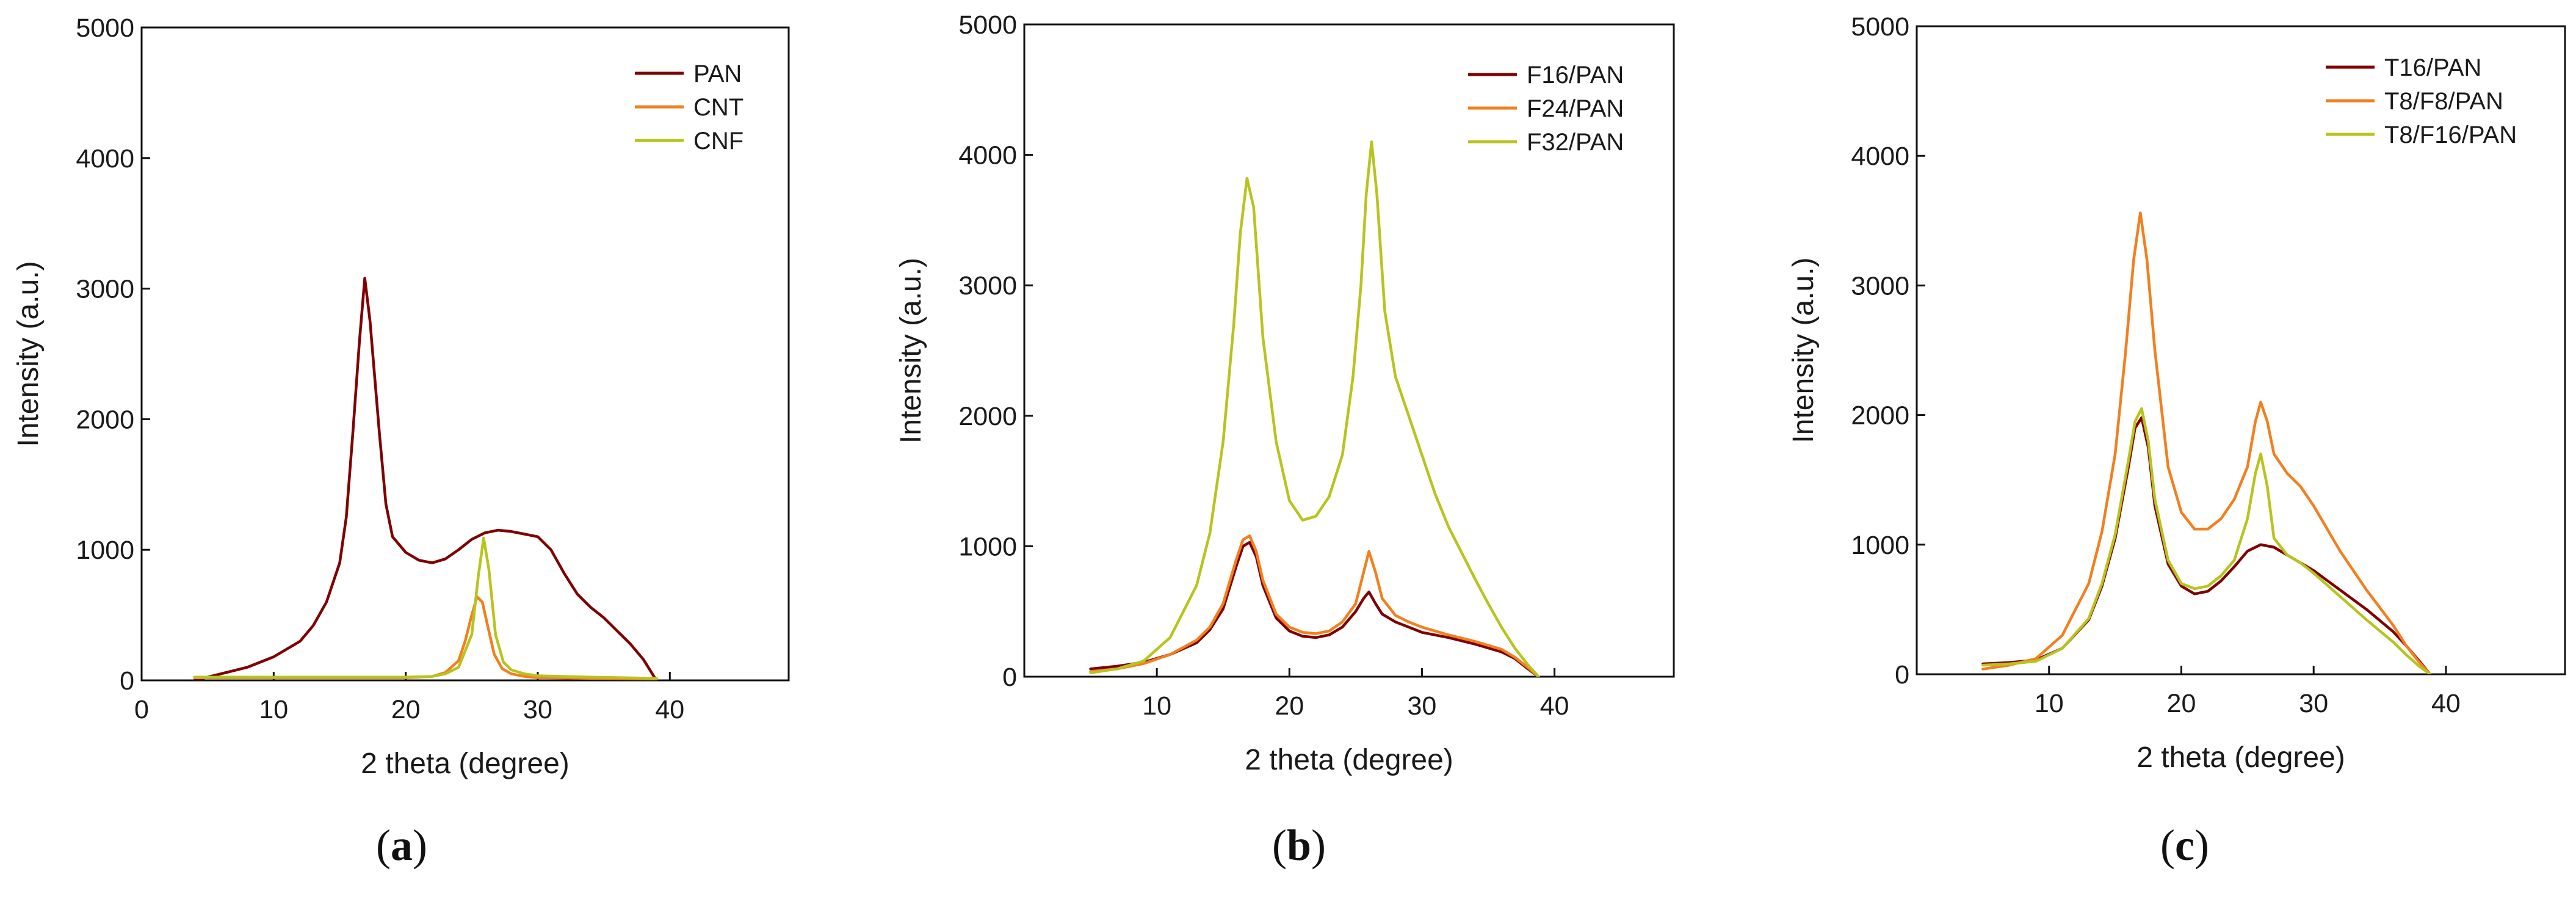 The image size is (2576, 899). I want to click on legend: PAN CNT CNF, so click(689, 108).